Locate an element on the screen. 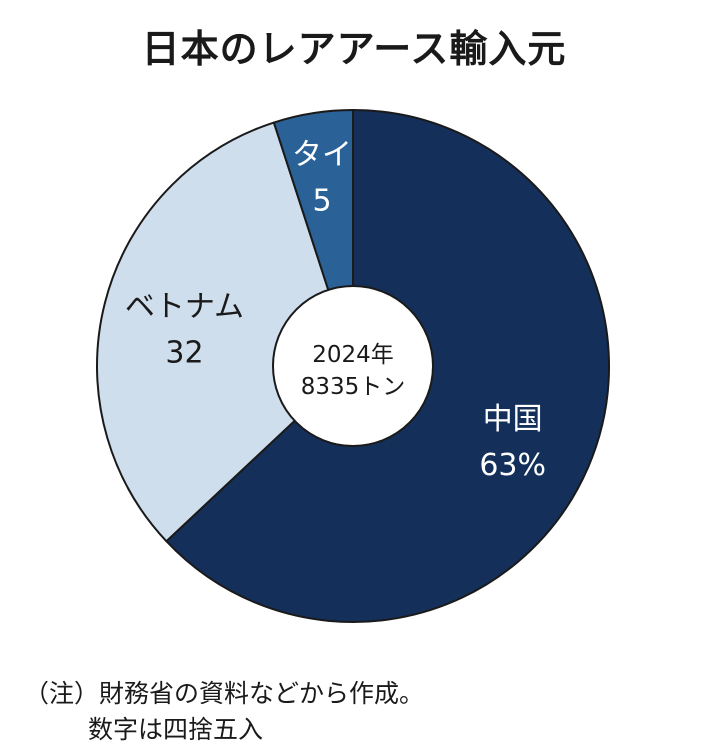 The width and height of the screenshot is (708, 756). source-note: （注）財務省の資料などから作成。 is located at coordinates (224, 693).